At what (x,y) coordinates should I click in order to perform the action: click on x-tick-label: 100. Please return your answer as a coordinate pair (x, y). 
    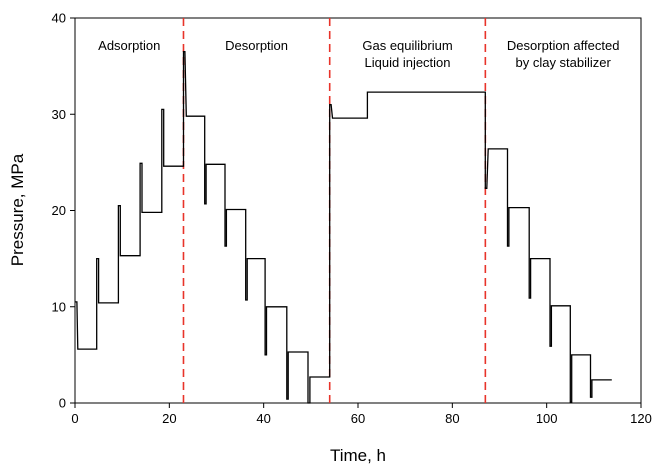
    Looking at the image, I should click on (547, 418).